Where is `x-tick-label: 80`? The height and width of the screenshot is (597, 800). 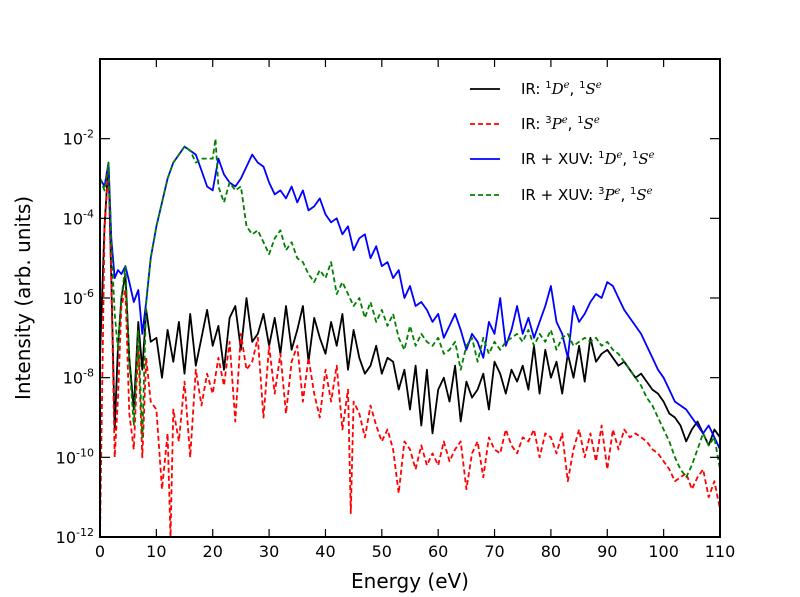 x-tick-label: 80 is located at coordinates (551, 551).